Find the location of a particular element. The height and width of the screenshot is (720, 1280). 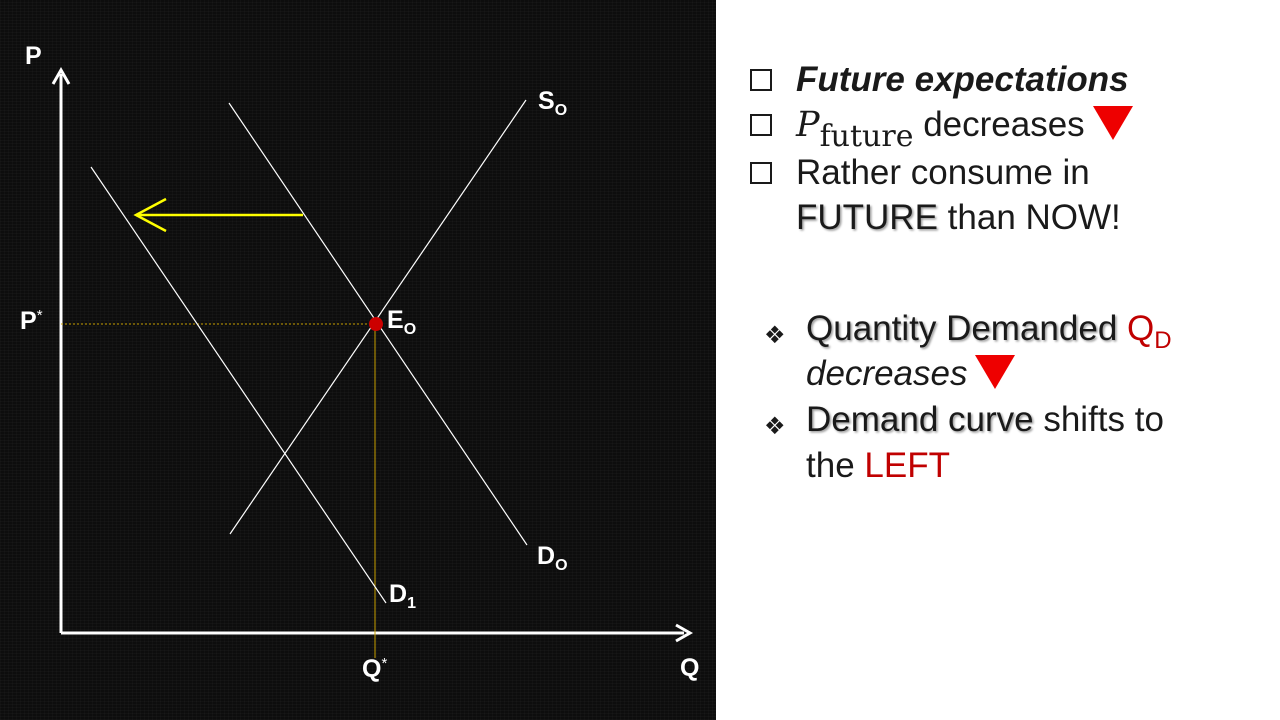

supply-curve is located at coordinates (378, 317).